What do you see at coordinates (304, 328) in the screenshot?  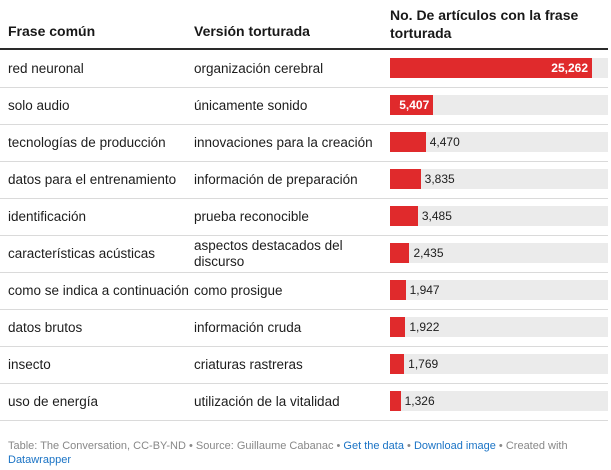 I see `table-row: datos brutos información cruda 1,922` at bounding box center [304, 328].